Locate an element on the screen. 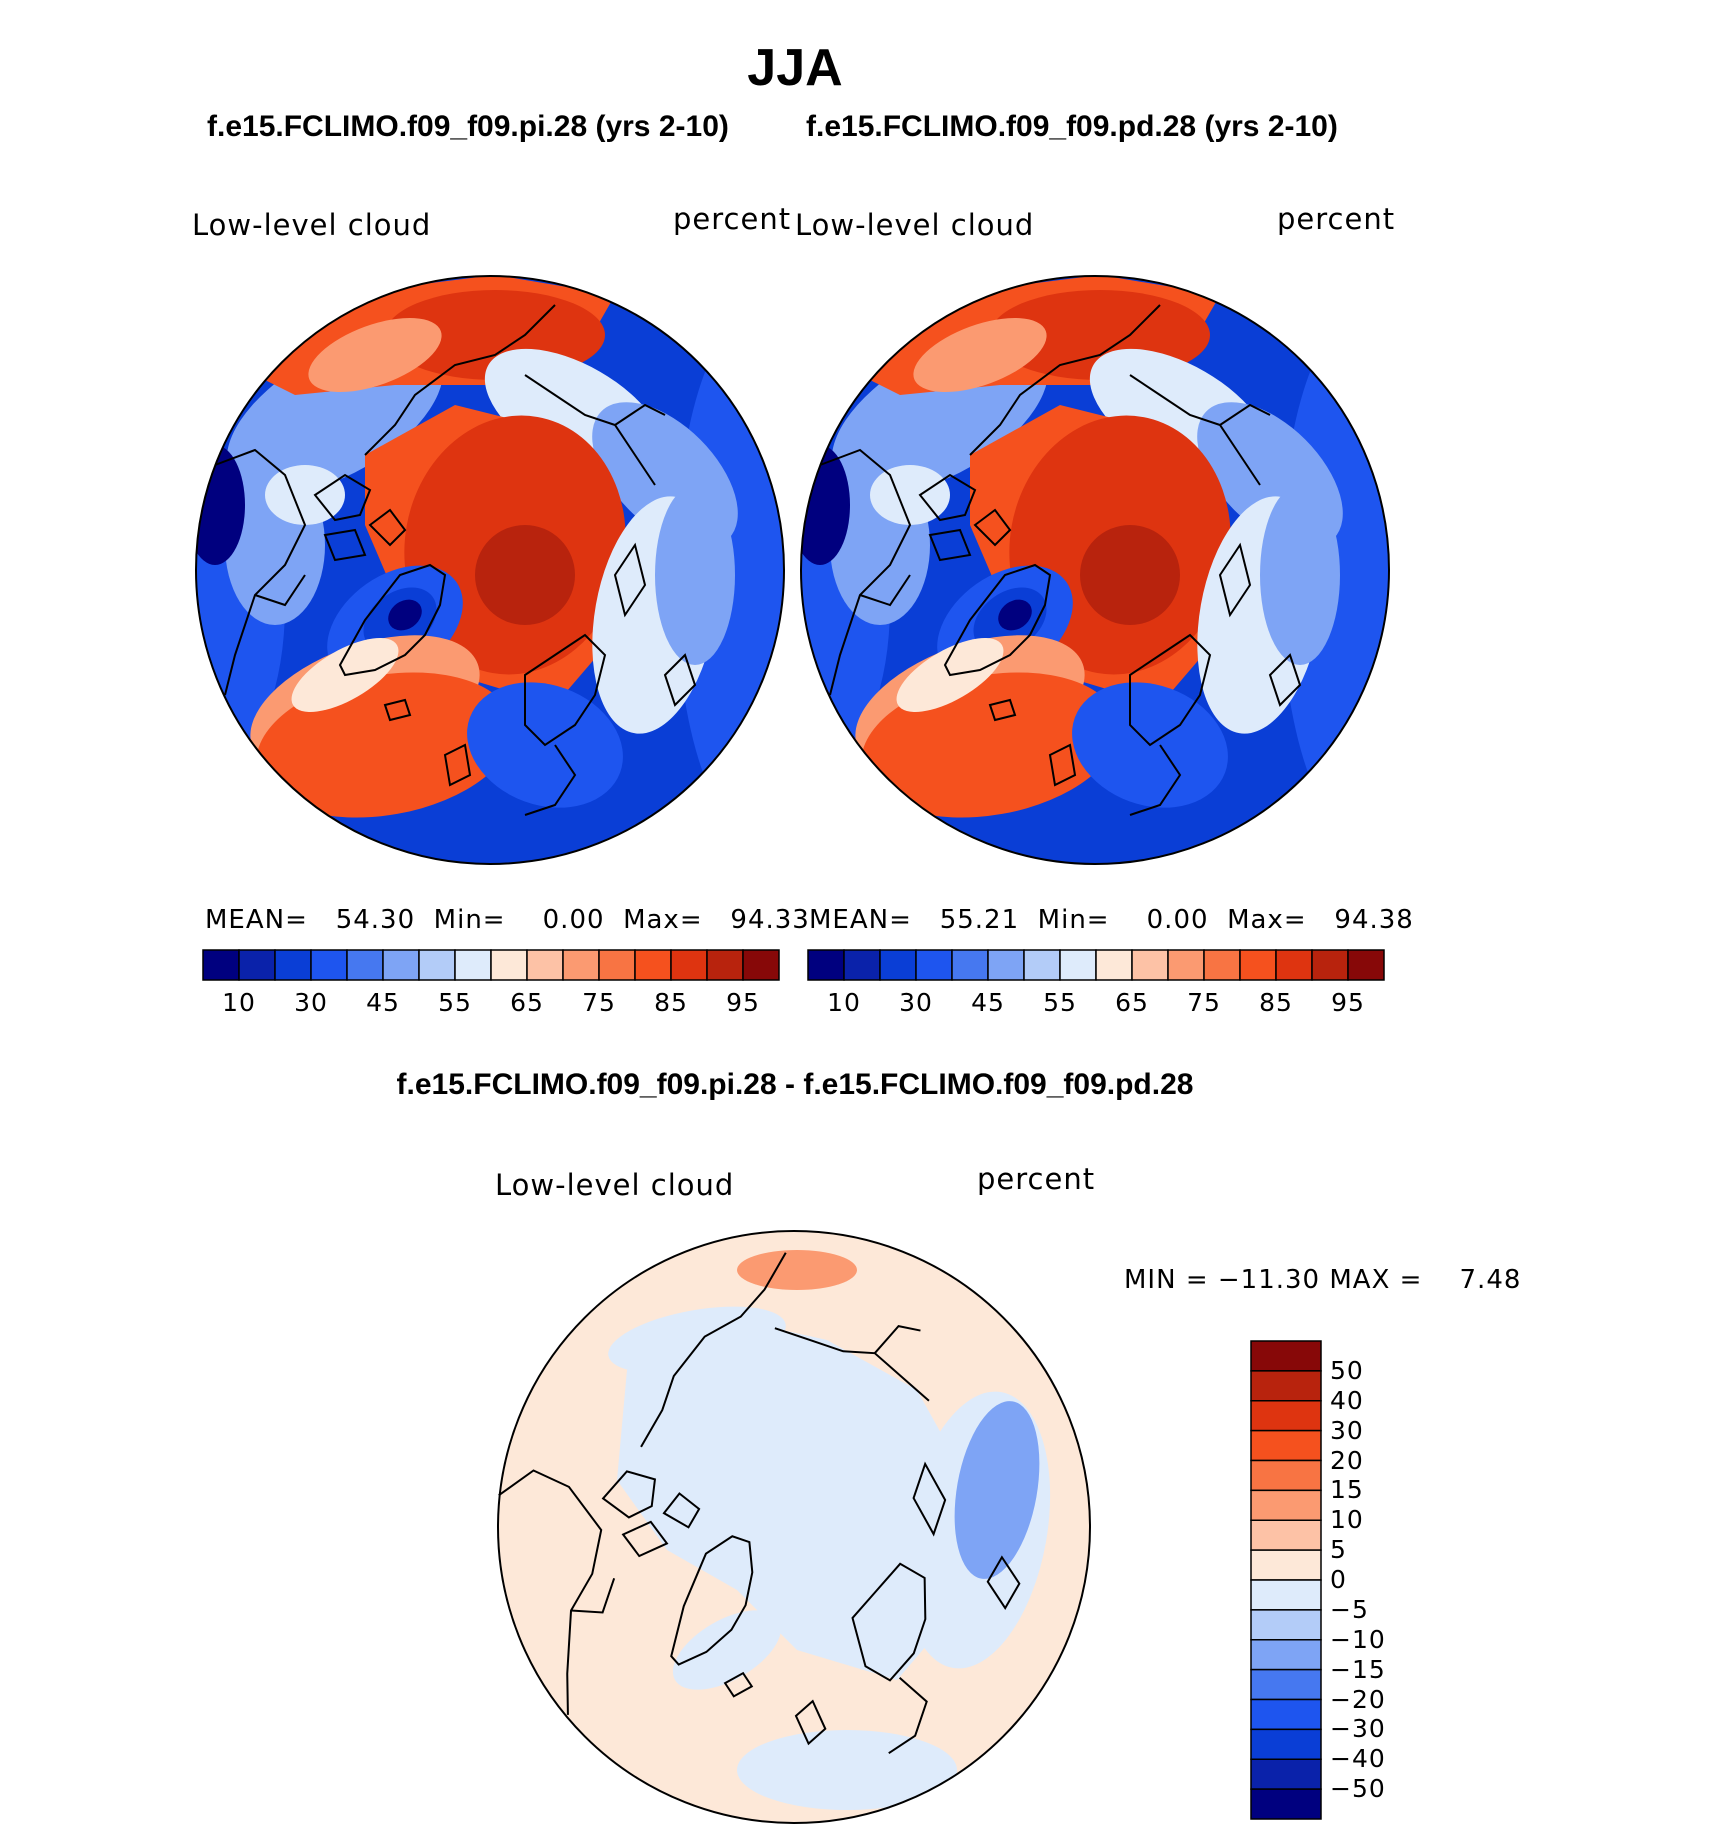 The height and width of the screenshot is (1839, 1710). panel-2-mean-label: MEAN= is located at coordinates (860, 920).